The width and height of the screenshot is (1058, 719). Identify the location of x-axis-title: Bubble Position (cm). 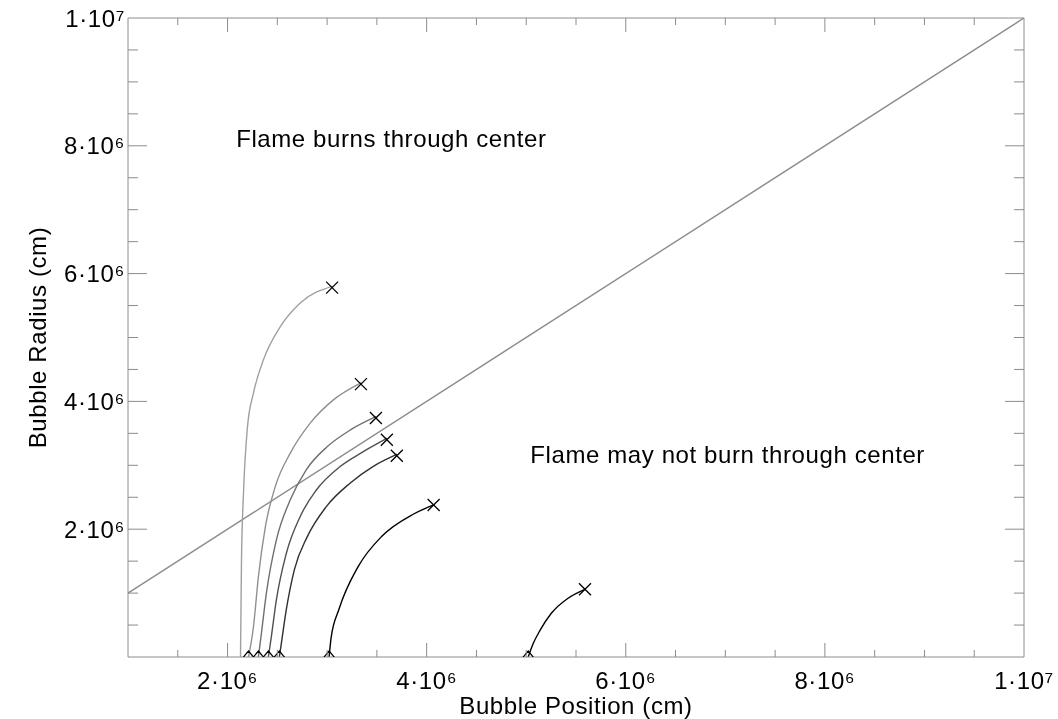
(576, 705).